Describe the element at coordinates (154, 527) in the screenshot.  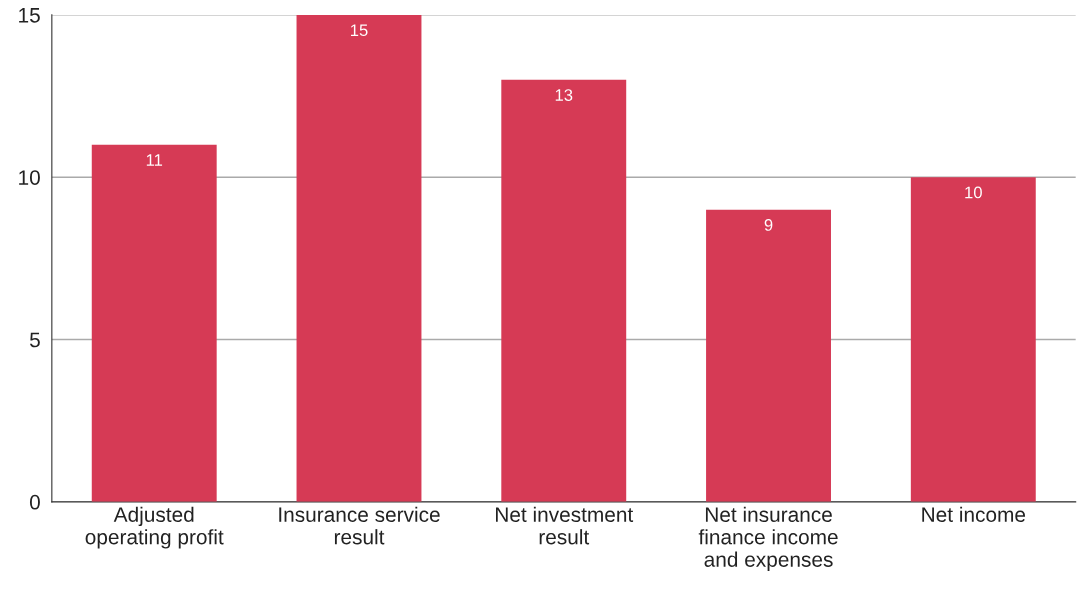
I see `x-tick-label: Adjusted operating profit` at that location.